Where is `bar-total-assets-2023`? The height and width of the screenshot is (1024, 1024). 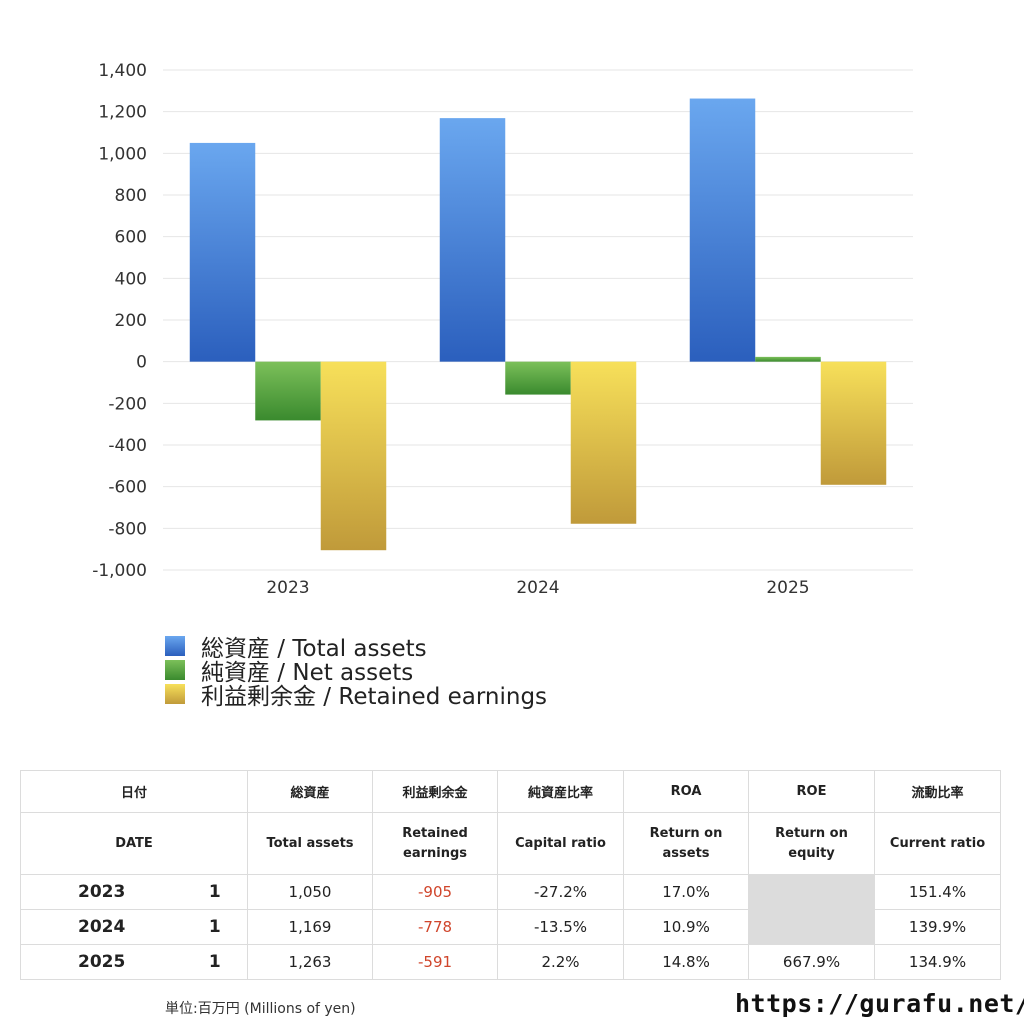
bar-total-assets-2023 is located at coordinates (222, 252).